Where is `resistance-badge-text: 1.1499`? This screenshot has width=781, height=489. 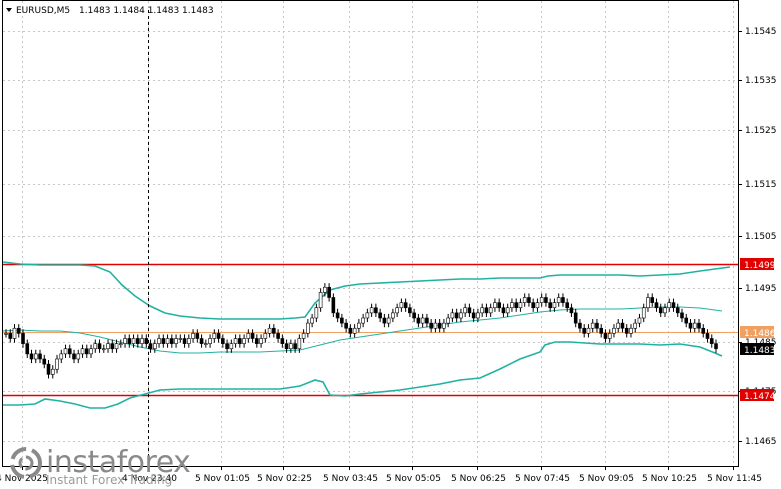
resistance-badge-text: 1.1499 is located at coordinates (760, 266).